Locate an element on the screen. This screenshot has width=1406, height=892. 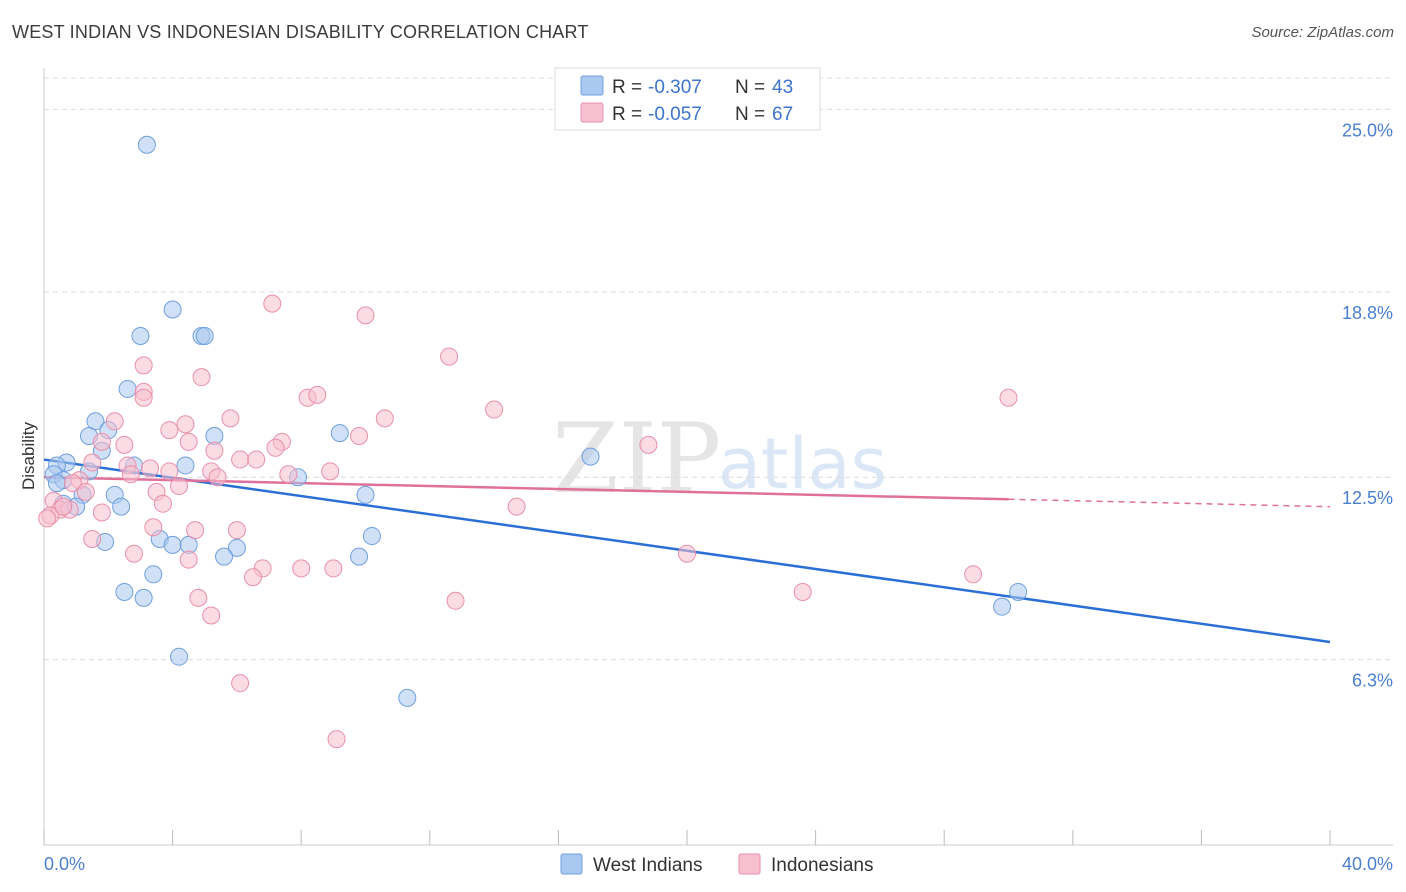
watermark: ZIP atlas is located at coordinates (719, 459).